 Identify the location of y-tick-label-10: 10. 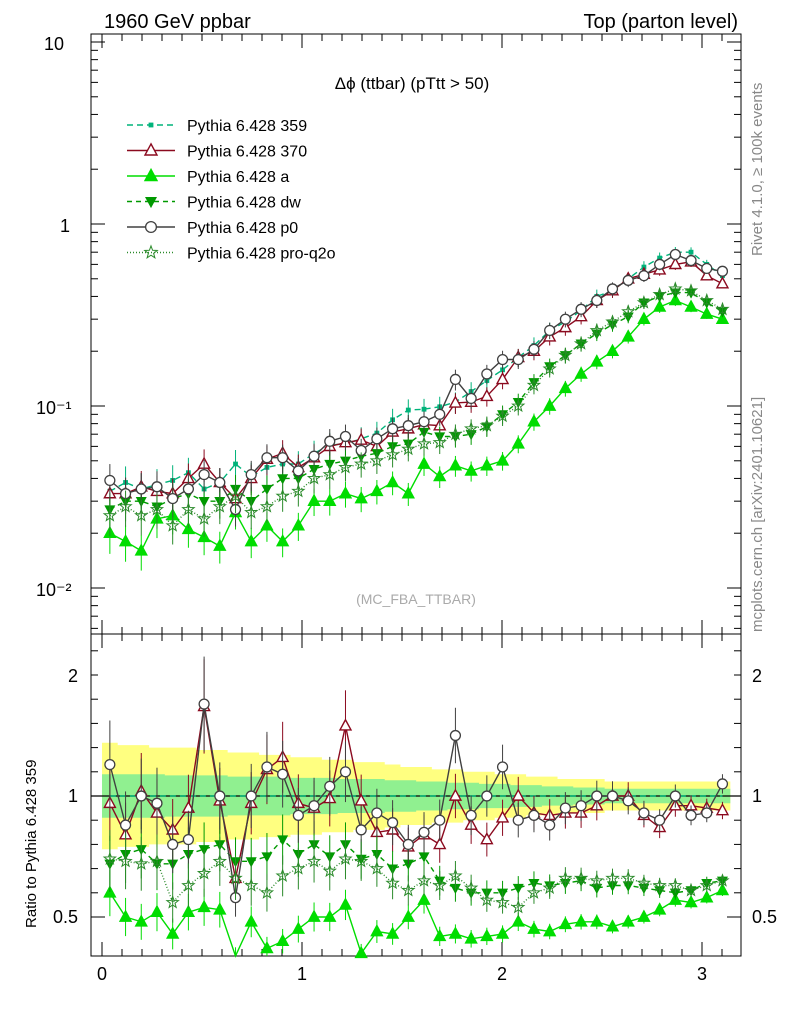
(54, 44).